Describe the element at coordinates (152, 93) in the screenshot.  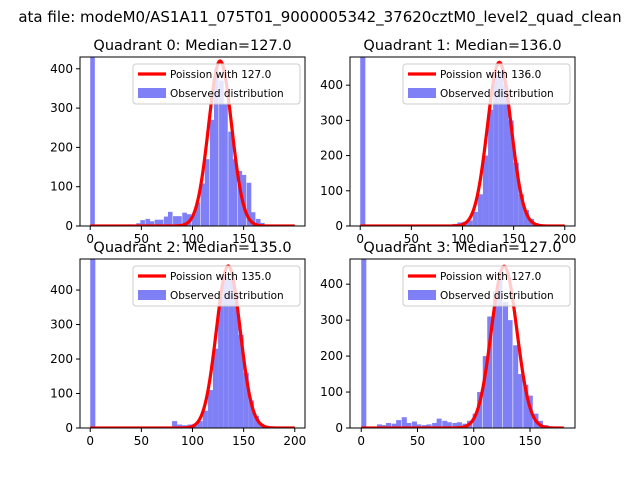
I see `legend-patch-swatch` at that location.